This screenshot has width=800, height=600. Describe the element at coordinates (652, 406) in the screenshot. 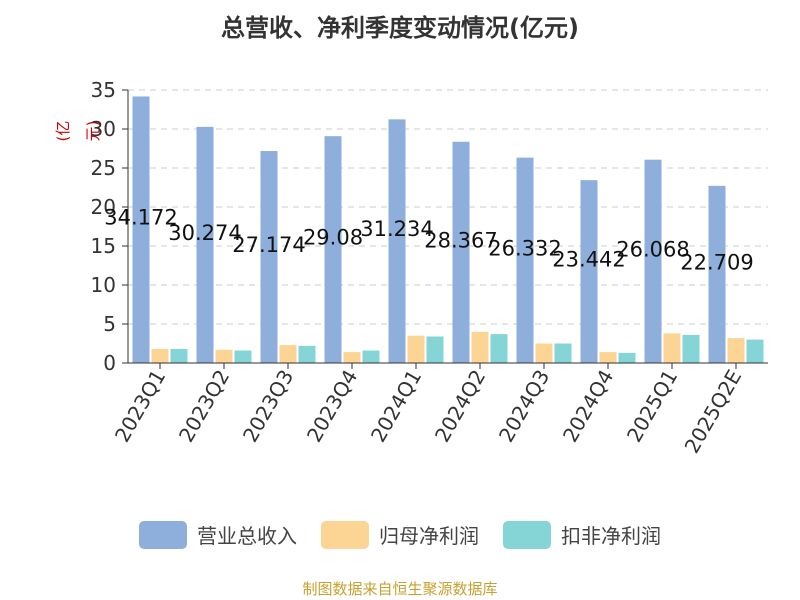

I see `x-tick-label: 2025Q1` at that location.